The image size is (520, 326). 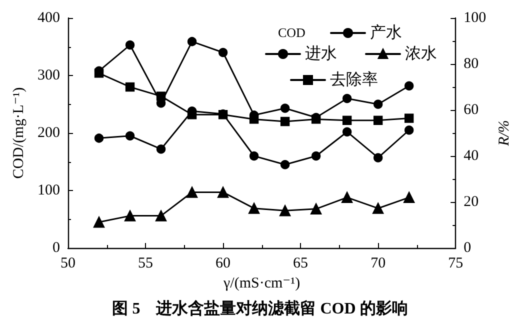 I want to click on y2-axis-title: R/%, so click(x=504, y=133).